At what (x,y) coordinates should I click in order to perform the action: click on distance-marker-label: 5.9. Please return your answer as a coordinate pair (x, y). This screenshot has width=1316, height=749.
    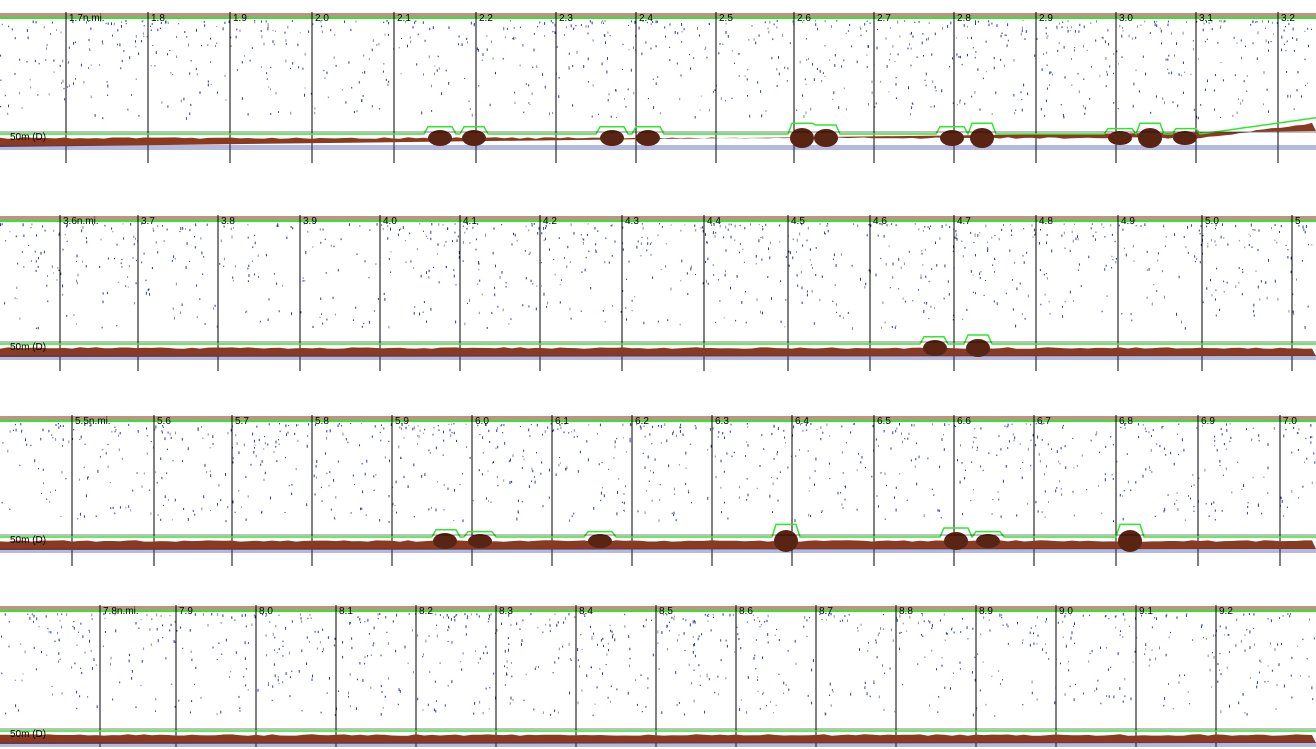
    Looking at the image, I should click on (402, 421).